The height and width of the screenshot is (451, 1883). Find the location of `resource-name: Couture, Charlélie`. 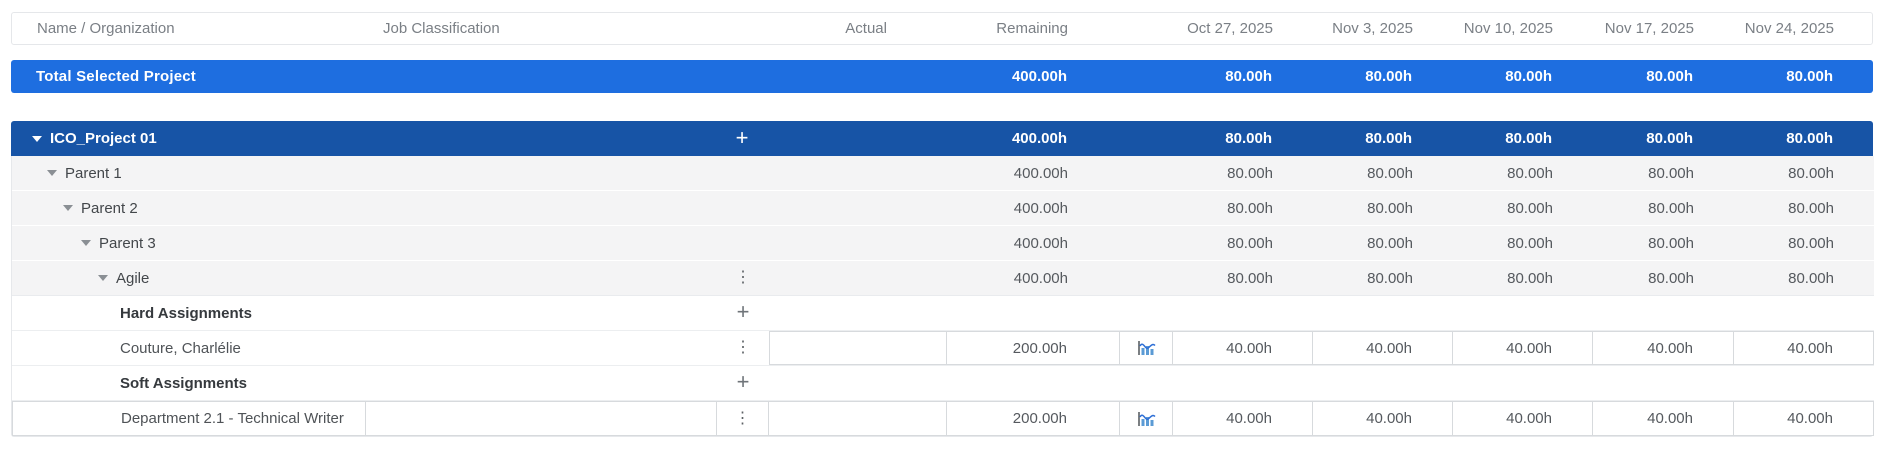

resource-name: Couture, Charlélie is located at coordinates (180, 348).